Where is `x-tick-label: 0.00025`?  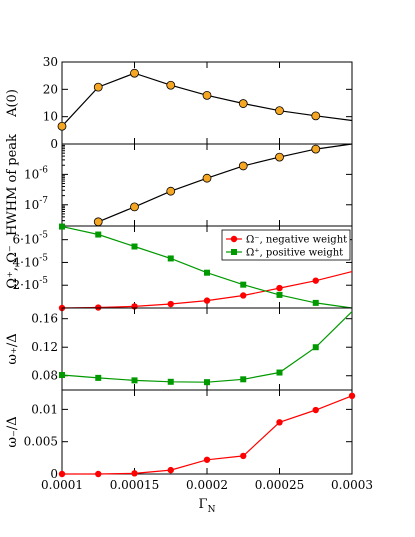
x-tick-label: 0.00025 is located at coordinates (280, 485).